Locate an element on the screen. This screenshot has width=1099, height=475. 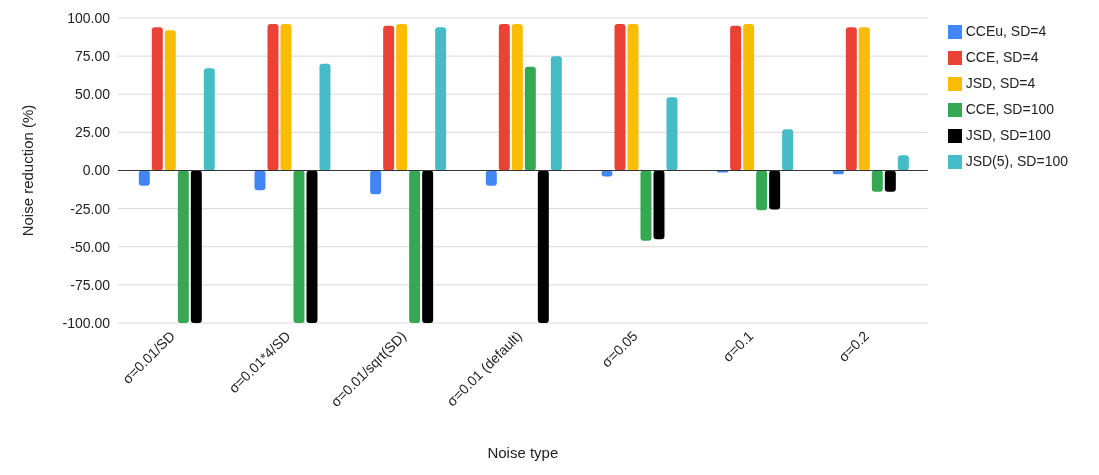
y-tick-label: 0.00 is located at coordinates (96, 170).